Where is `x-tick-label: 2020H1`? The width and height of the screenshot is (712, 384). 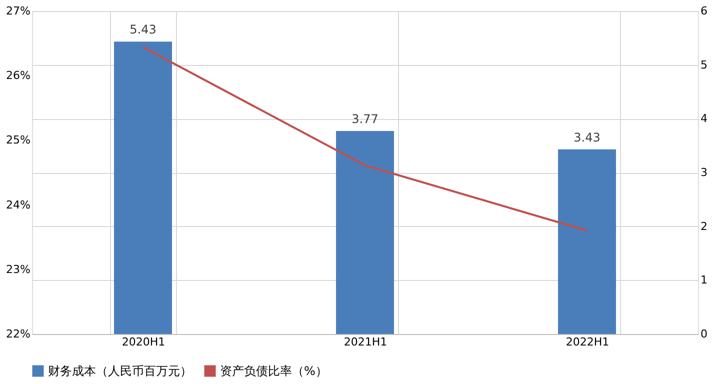
x-tick-label: 2020H1 is located at coordinates (144, 342).